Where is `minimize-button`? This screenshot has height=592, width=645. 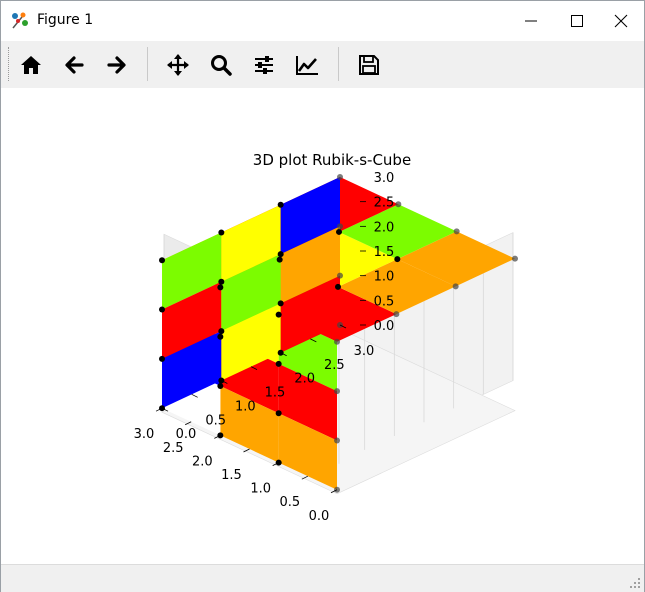
minimize-button is located at coordinates (531, 21).